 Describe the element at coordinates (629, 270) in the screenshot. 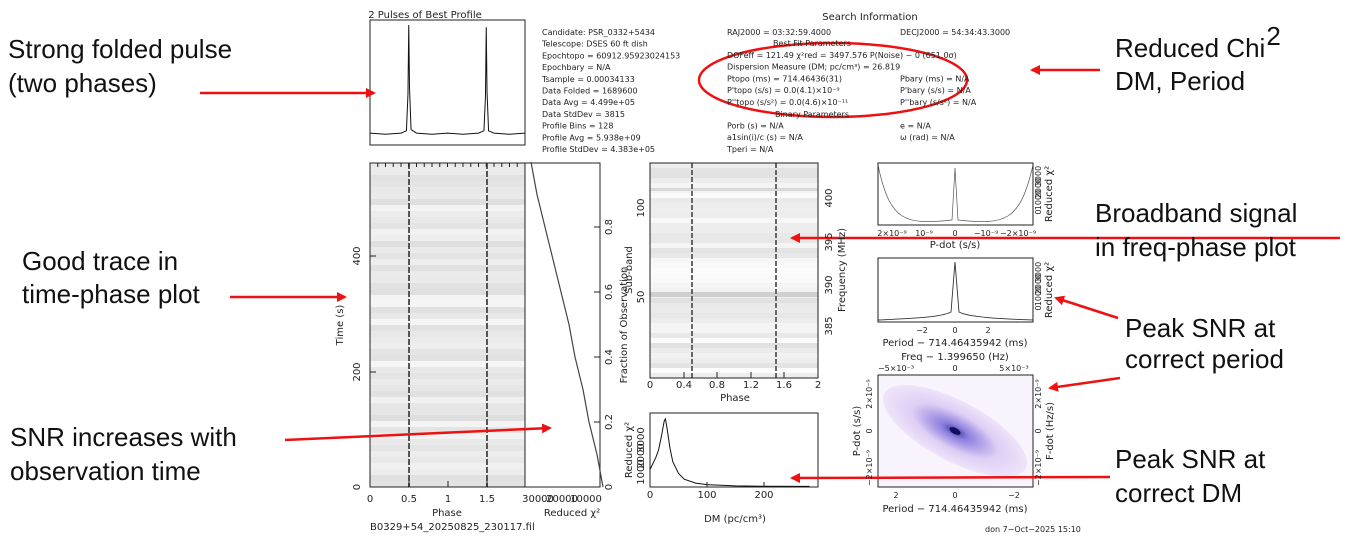

I see `y-axis-label: Sub-band` at that location.